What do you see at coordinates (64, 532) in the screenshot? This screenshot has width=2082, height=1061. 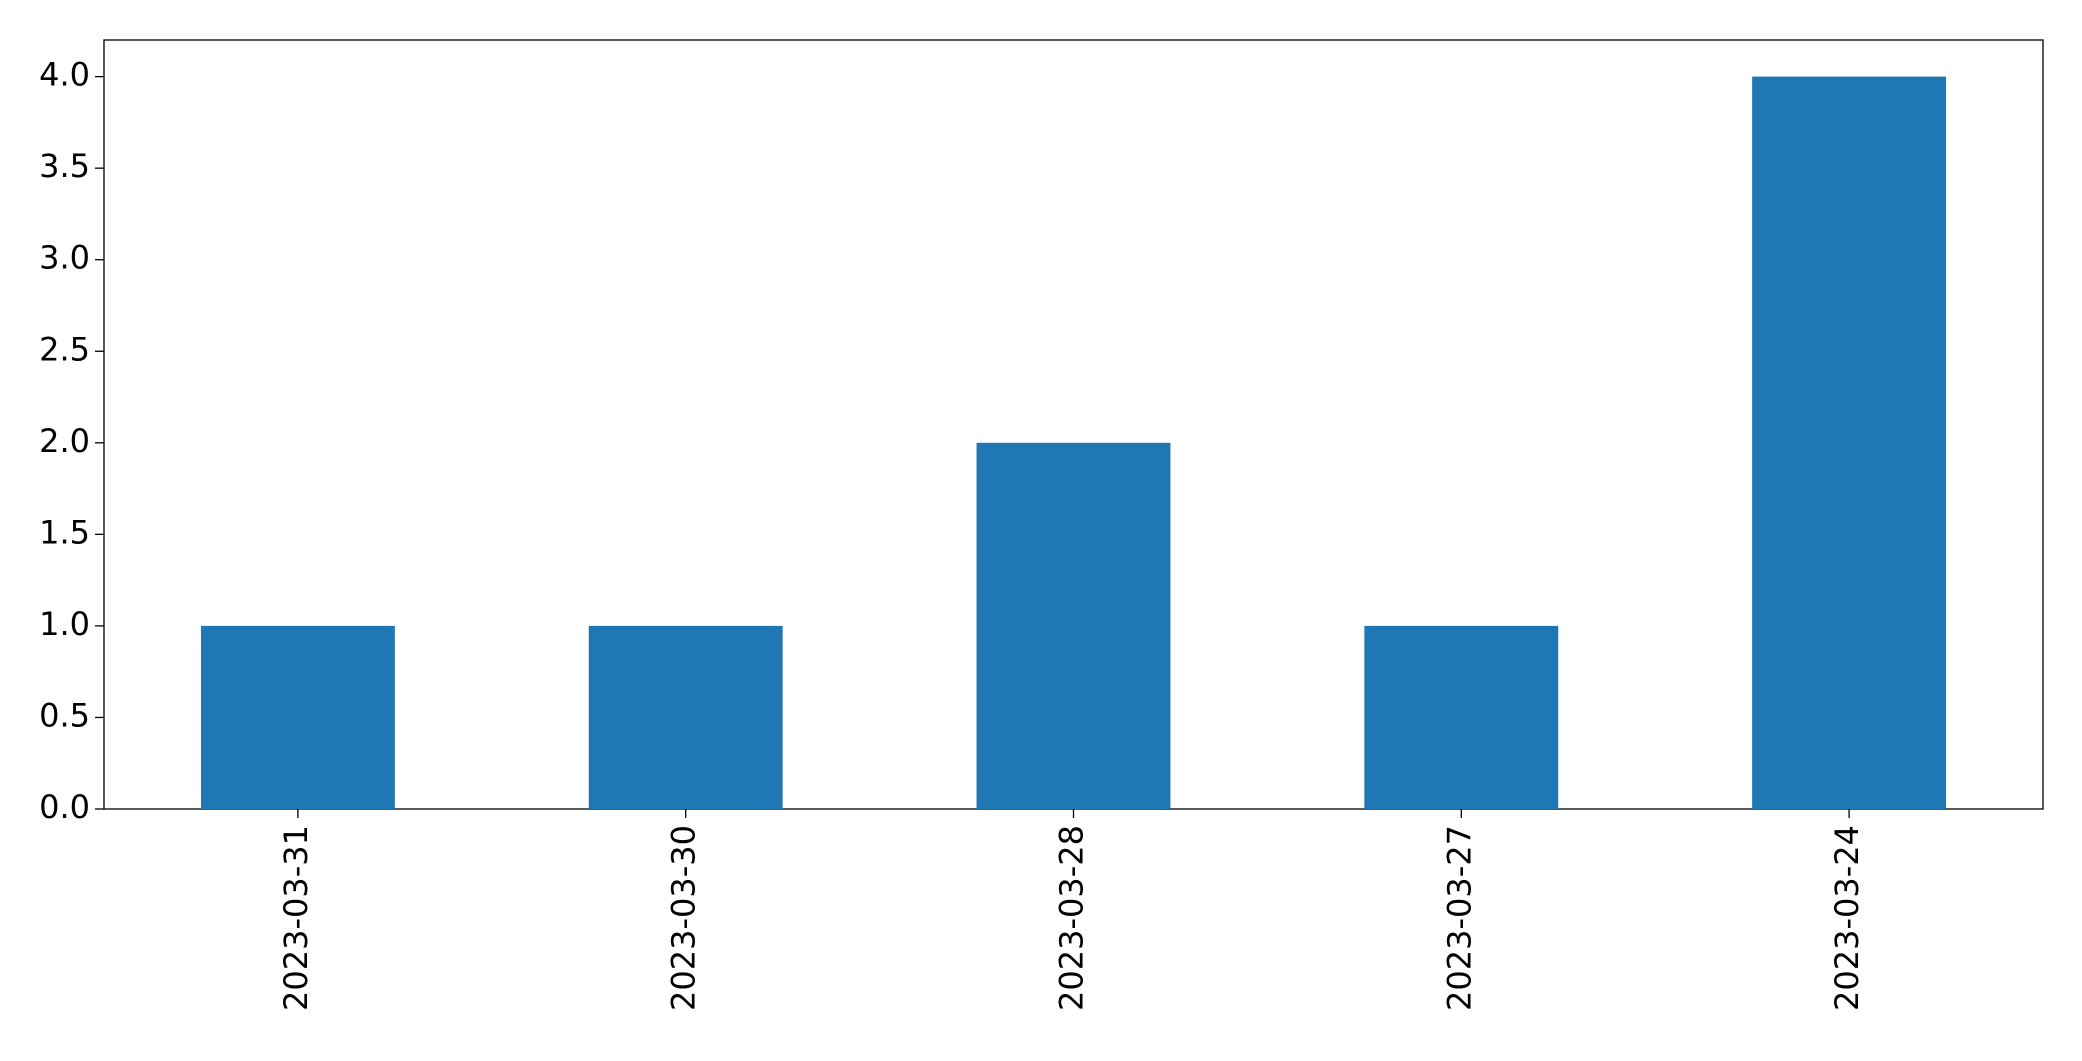 I see `y-tick-label: 1.5` at bounding box center [64, 532].